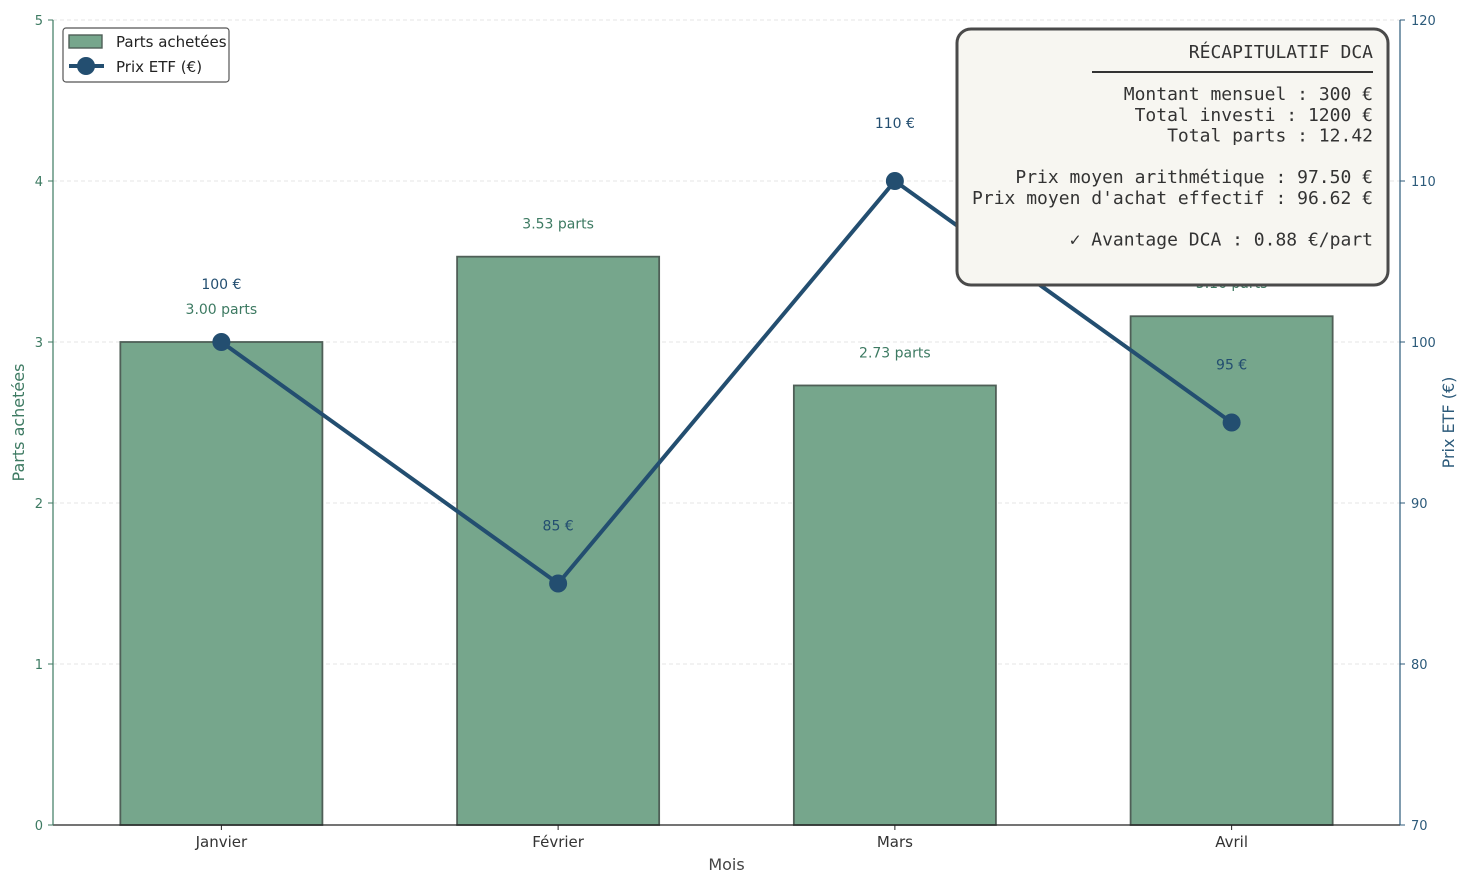 This screenshot has width=1470, height=884. What do you see at coordinates (726, 864) in the screenshot?
I see `x-axis-label: Mois` at bounding box center [726, 864].